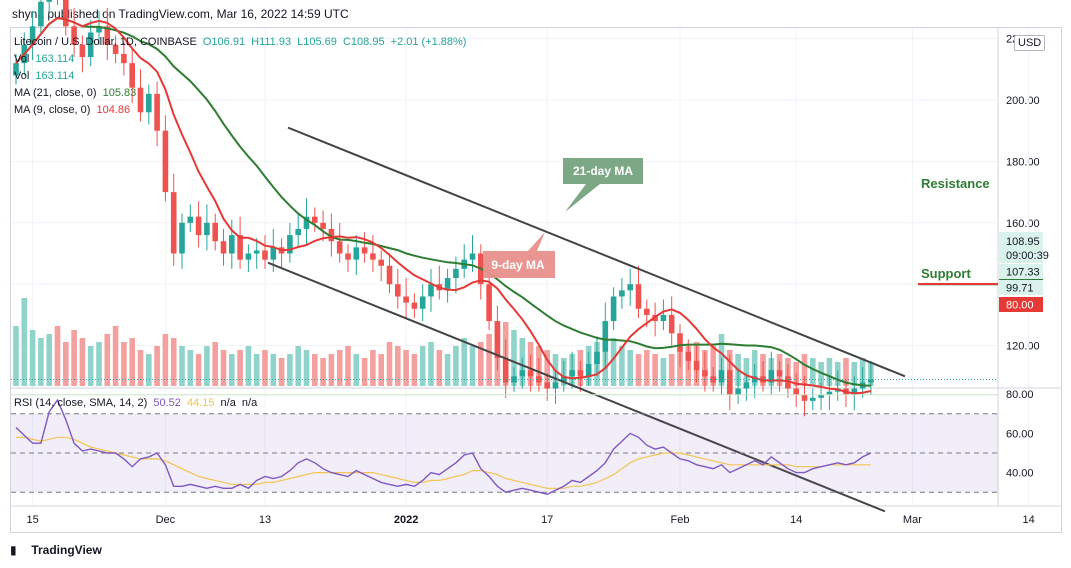 The width and height of the screenshot is (1071, 568). Describe the element at coordinates (946, 273) in the screenshot. I see `support-label: Support` at that location.